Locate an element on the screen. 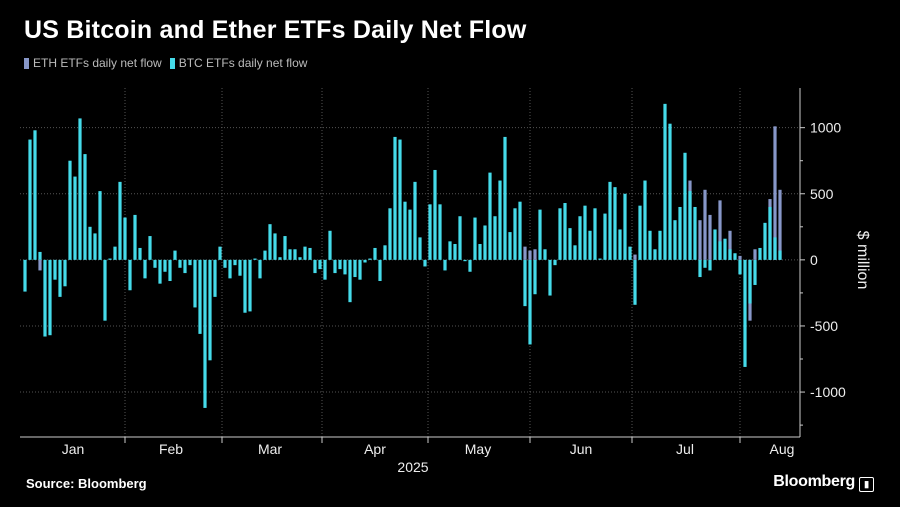 The image size is (900, 507). bloomberg-logo-icon: ▮ is located at coordinates (866, 484).